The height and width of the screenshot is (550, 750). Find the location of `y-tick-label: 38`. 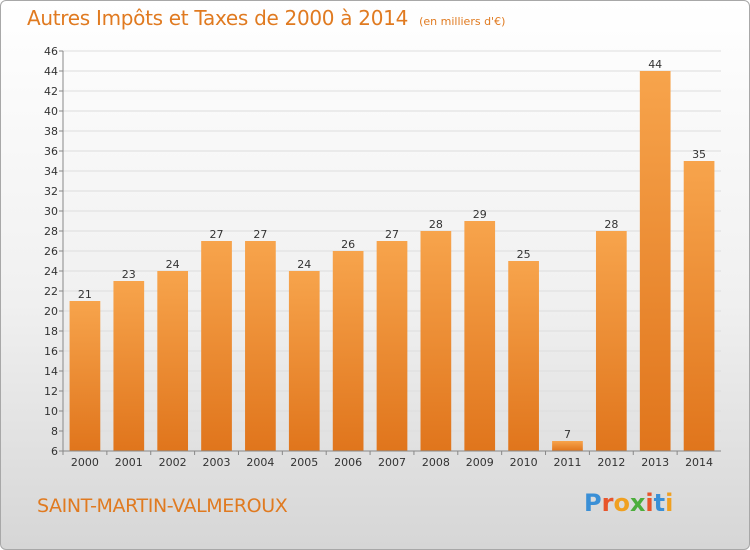

y-tick-label: 38 is located at coordinates (51, 131).